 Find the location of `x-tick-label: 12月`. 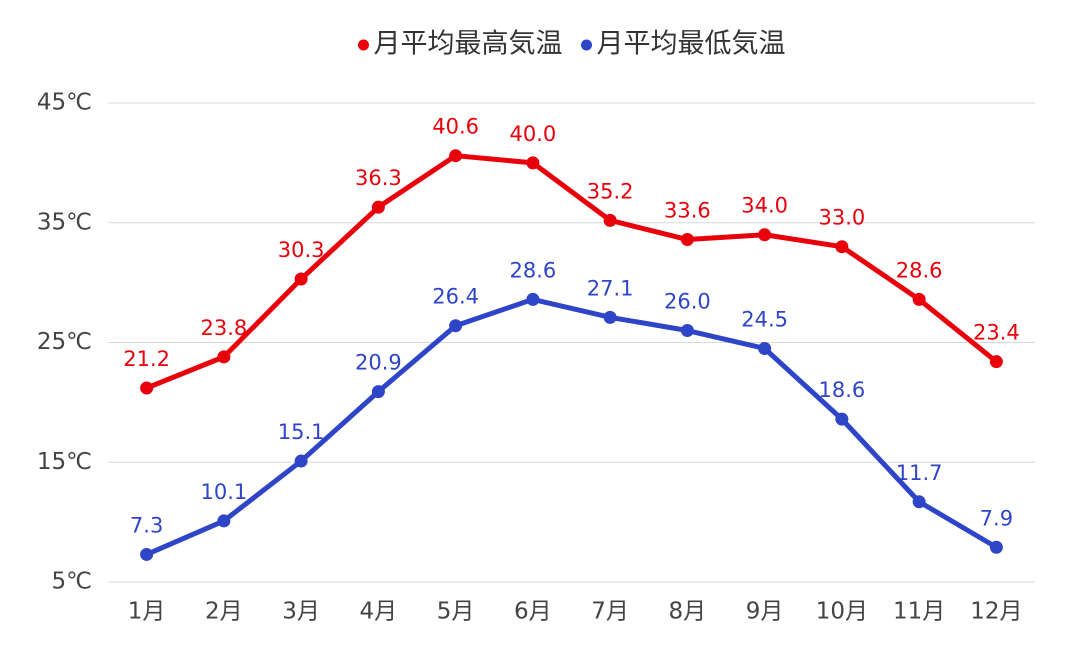

x-tick-label: 12月 is located at coordinates (996, 612).